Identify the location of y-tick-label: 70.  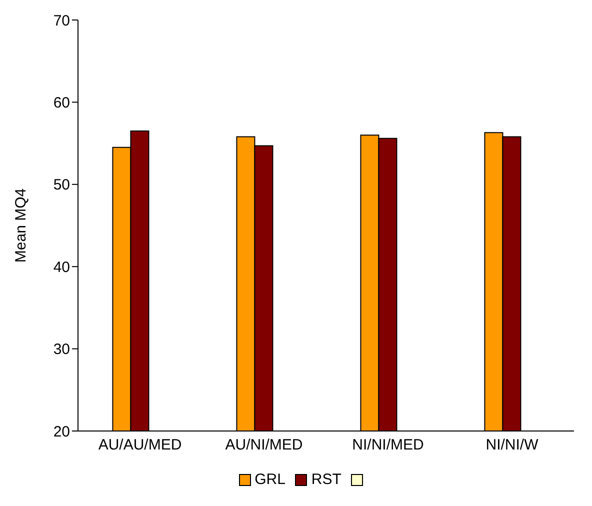
(61, 21).